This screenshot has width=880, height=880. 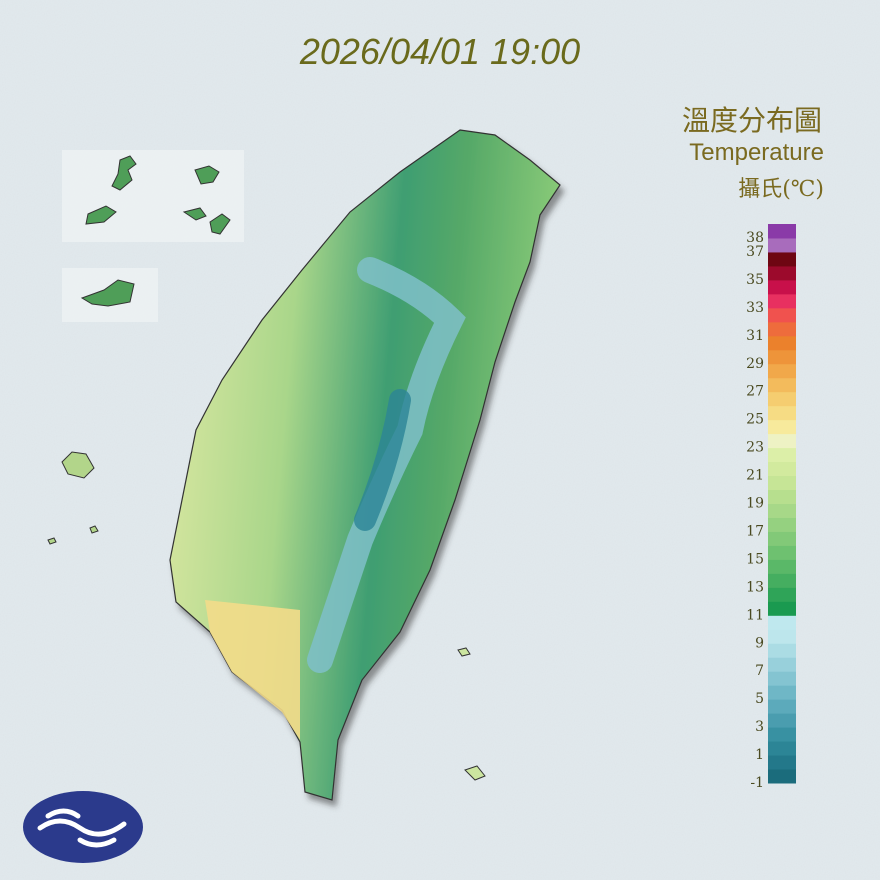 I want to click on tick-label: 38, so click(x=755, y=238).